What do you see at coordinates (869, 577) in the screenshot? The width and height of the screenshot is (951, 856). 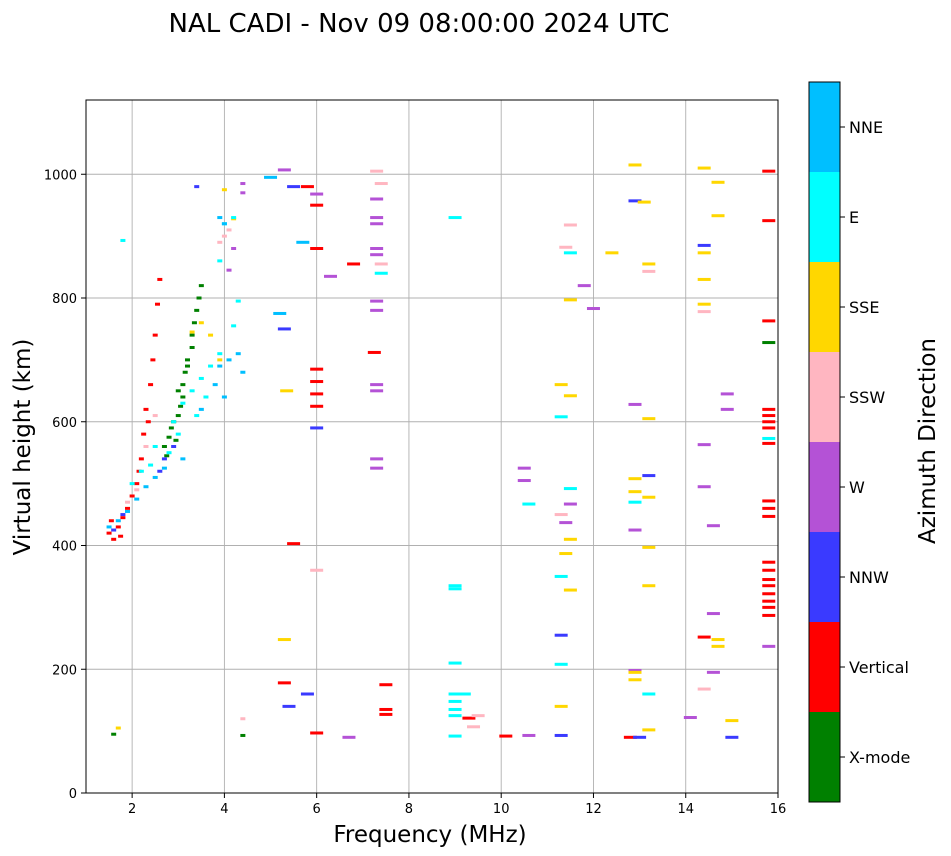 I see `colorbar-tick-label: NNW` at bounding box center [869, 577].